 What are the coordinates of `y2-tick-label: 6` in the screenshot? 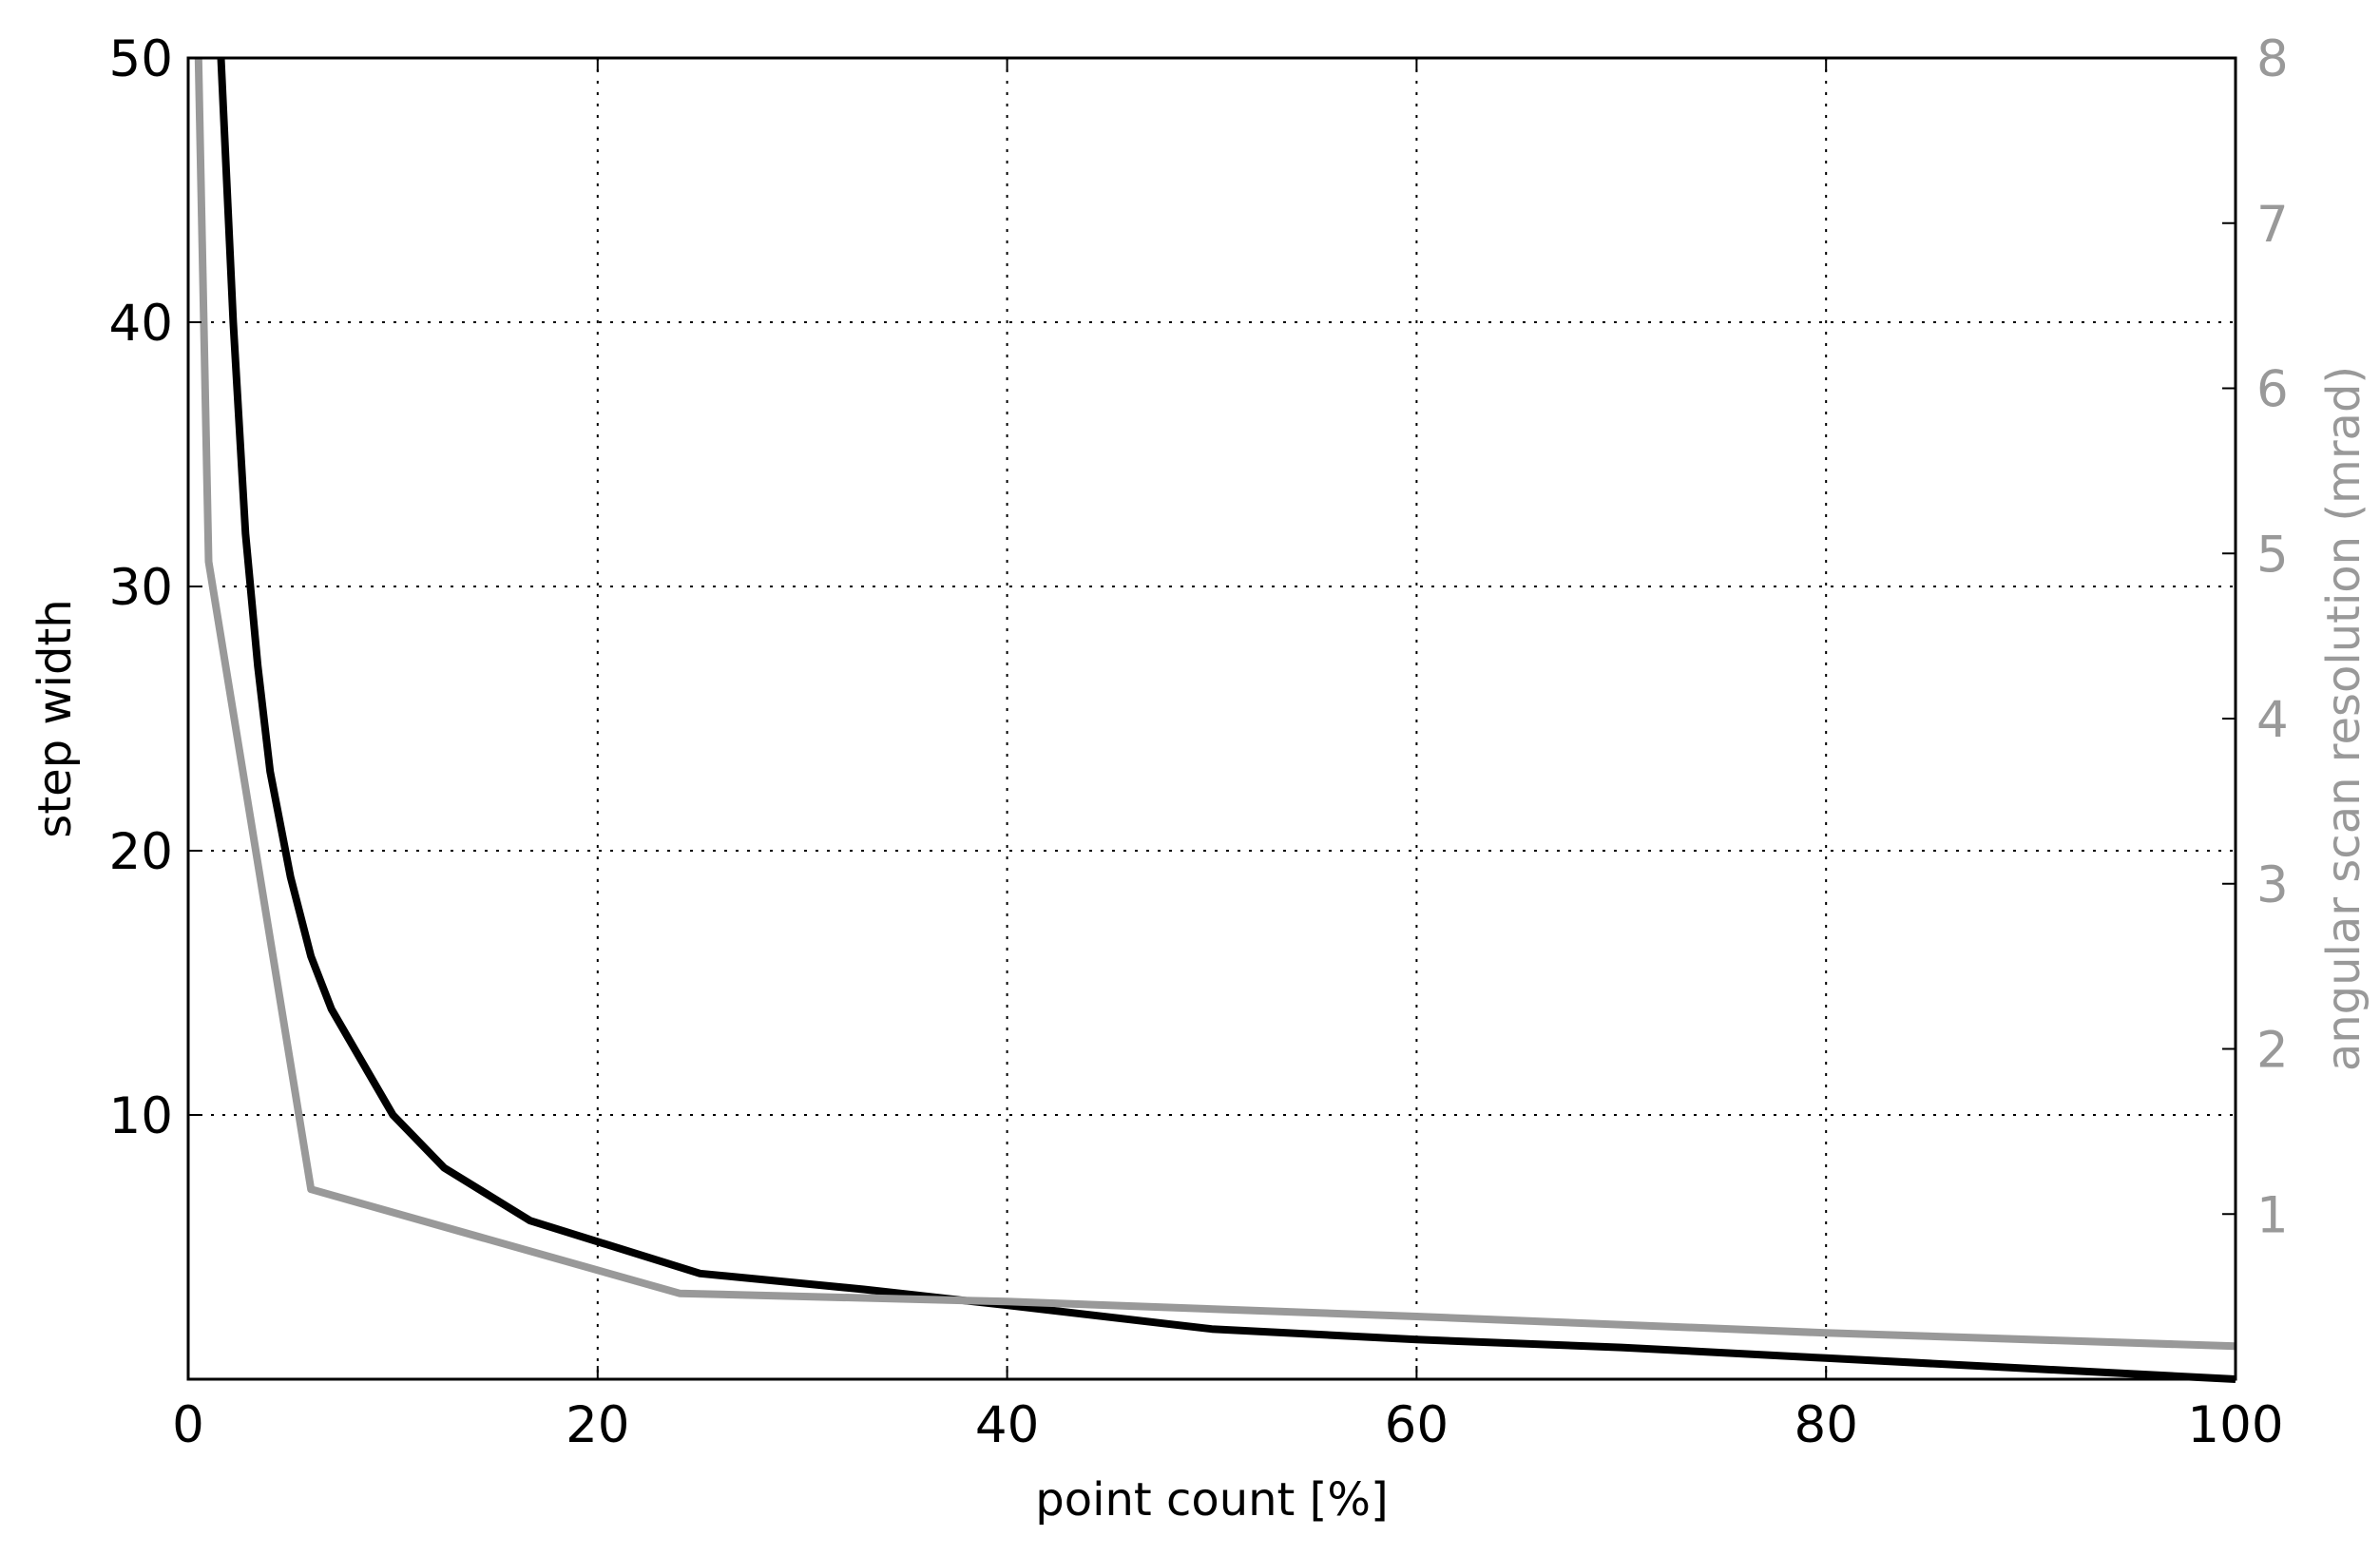 It's located at (2272, 390).